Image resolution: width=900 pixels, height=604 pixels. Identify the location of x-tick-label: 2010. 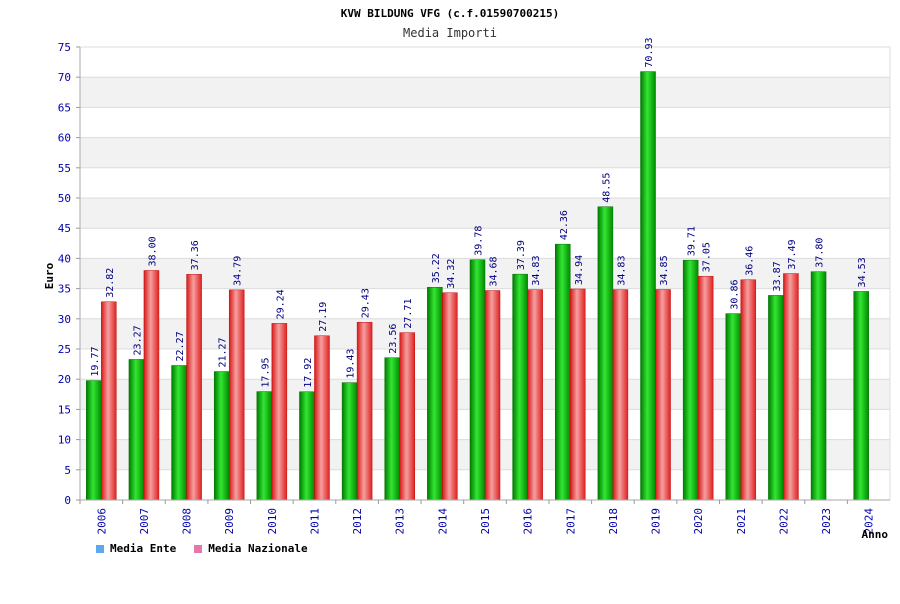
(272, 521).